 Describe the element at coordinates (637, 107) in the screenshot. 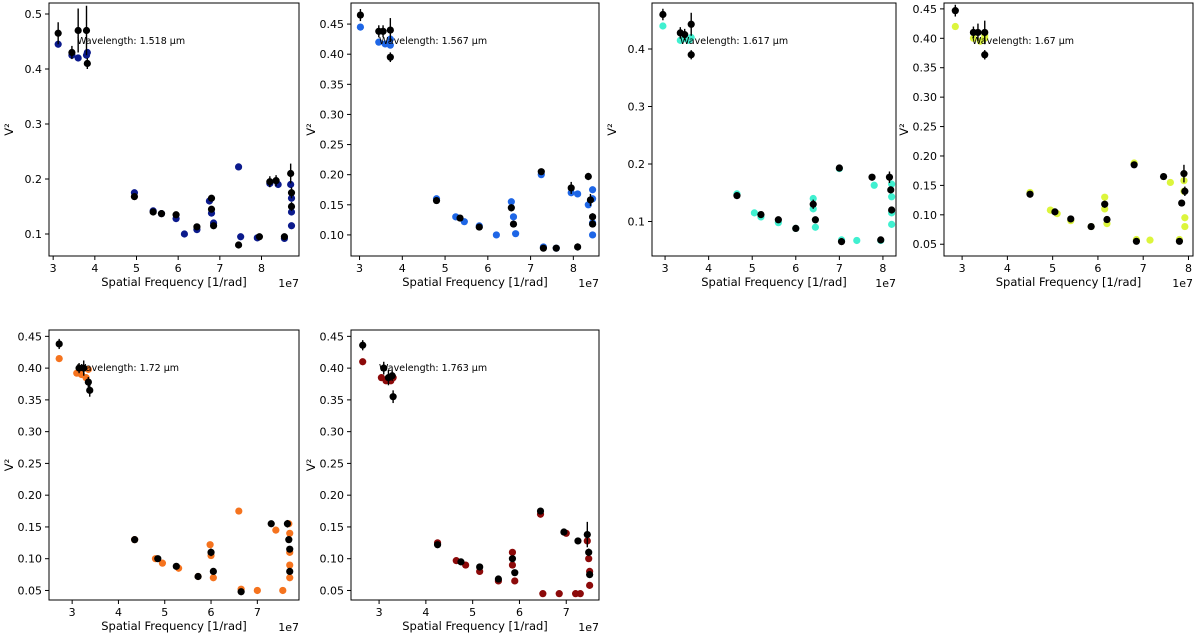

I see `y-tick-label: 0.3` at that location.